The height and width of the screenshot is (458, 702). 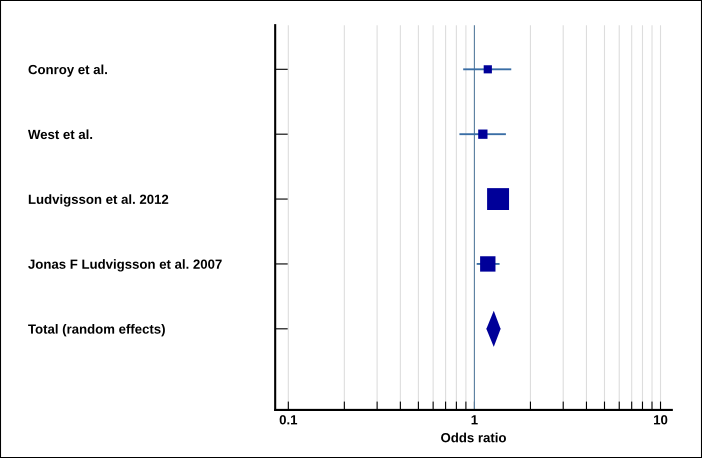 I want to click on x-tick-label: 1, so click(x=475, y=419).